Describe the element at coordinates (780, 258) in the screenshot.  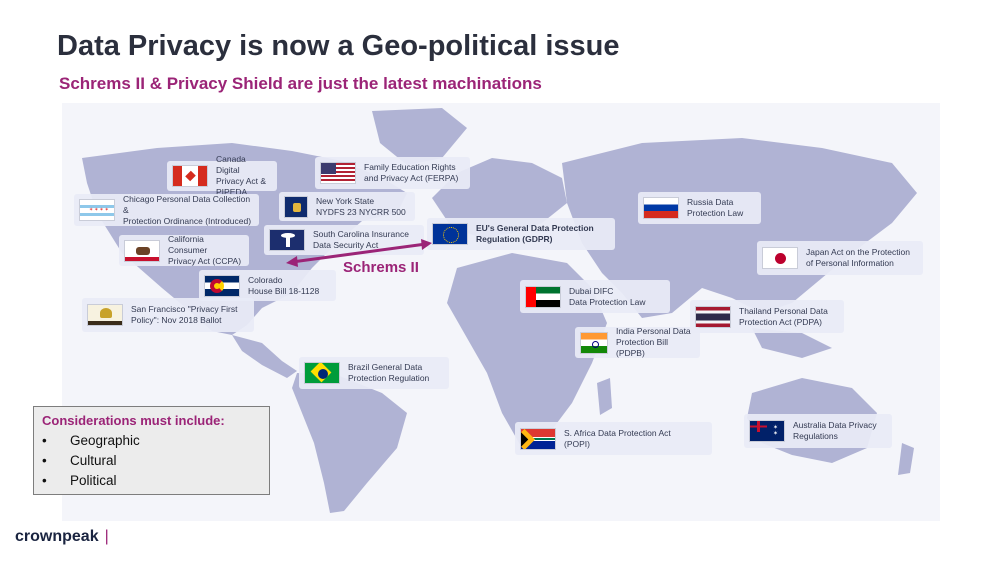
I see `japan-flag` at that location.